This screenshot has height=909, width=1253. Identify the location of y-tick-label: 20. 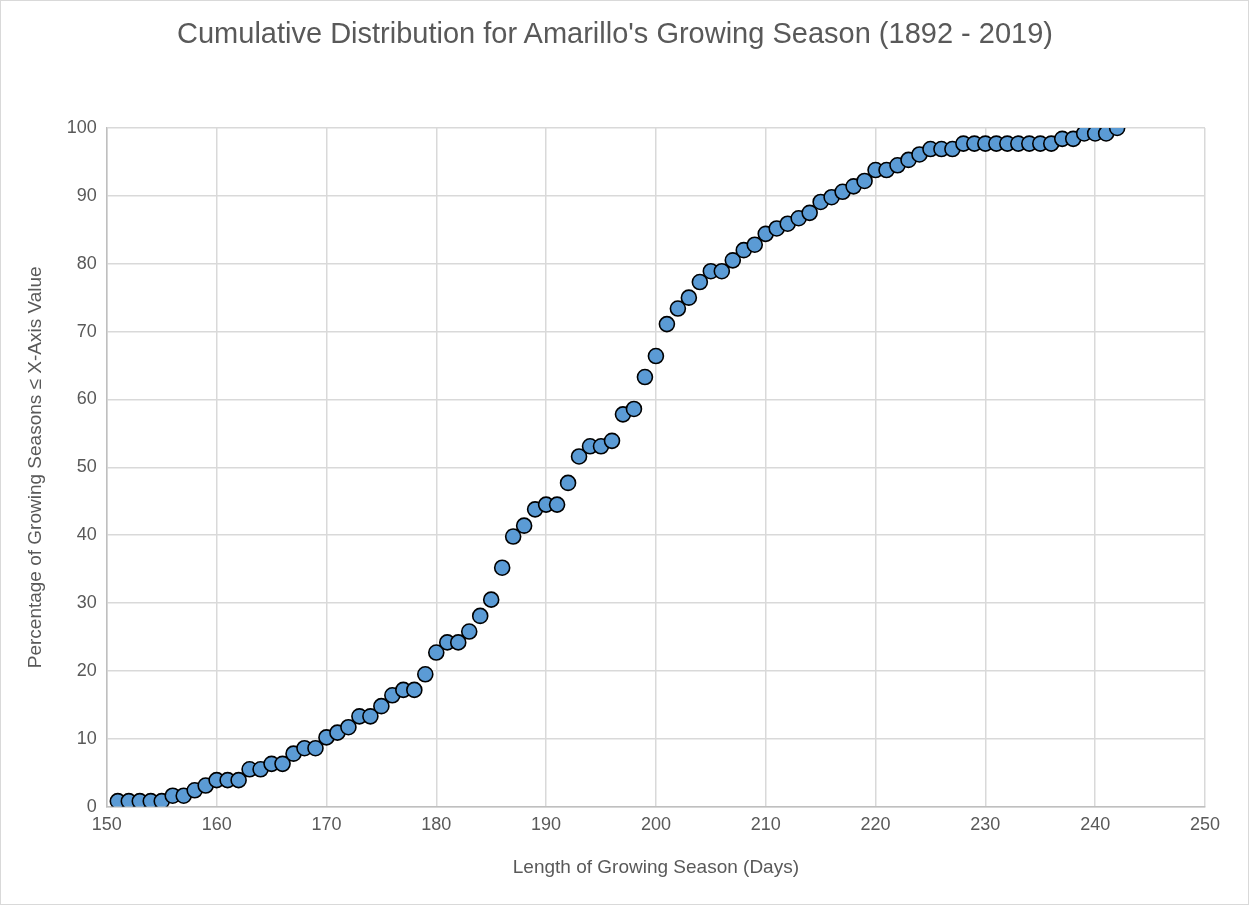
(86, 669).